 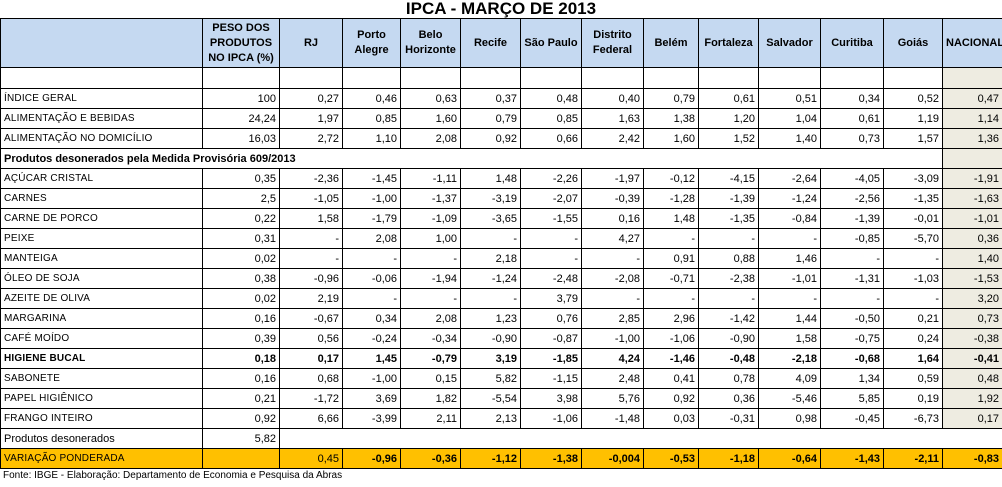 What do you see at coordinates (490, 398) in the screenshot?
I see `value-cell: -5,54` at bounding box center [490, 398].